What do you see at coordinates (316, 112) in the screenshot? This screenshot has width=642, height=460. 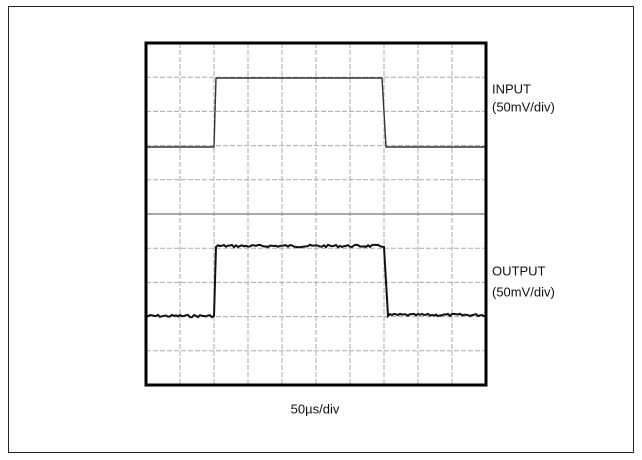 I see `input-trace` at bounding box center [316, 112].